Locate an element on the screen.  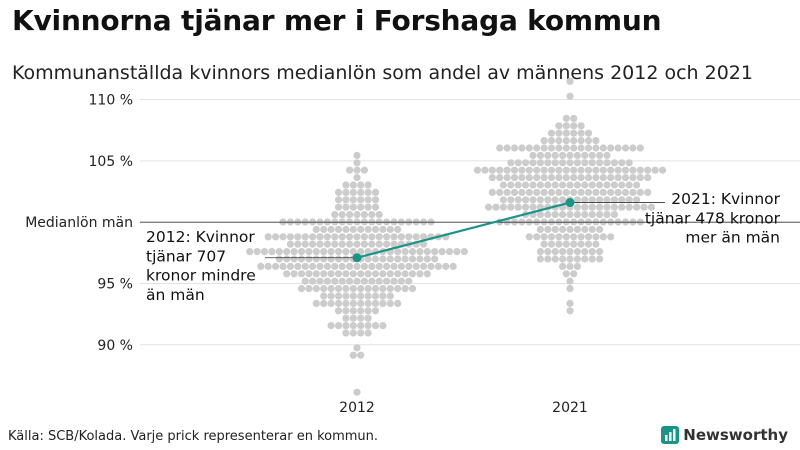
y-tick-label: 90 % is located at coordinates (115, 346).